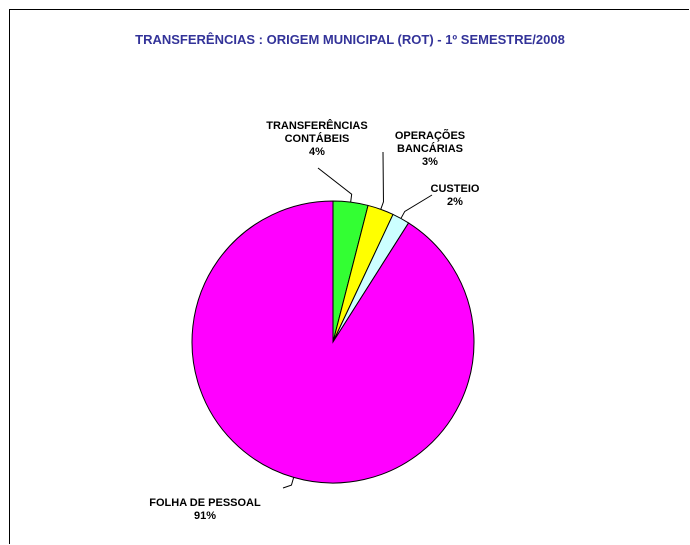 The height and width of the screenshot is (545, 690). I want to click on slice-name: FOLHA DE PESSOAL, so click(205, 503).